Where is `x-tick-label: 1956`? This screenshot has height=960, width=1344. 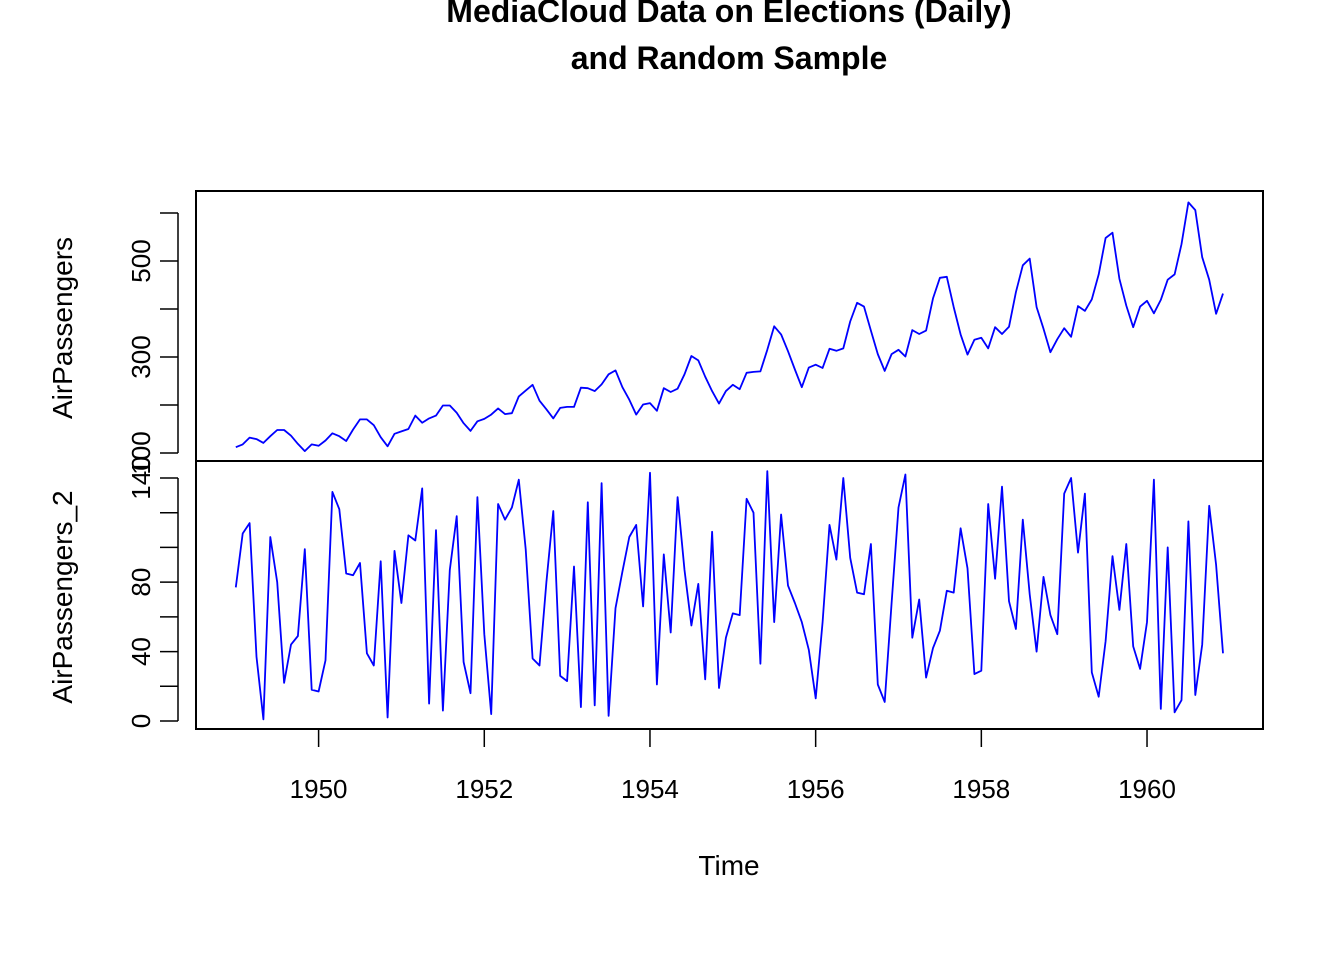 x-tick-label: 1956 is located at coordinates (816, 789).